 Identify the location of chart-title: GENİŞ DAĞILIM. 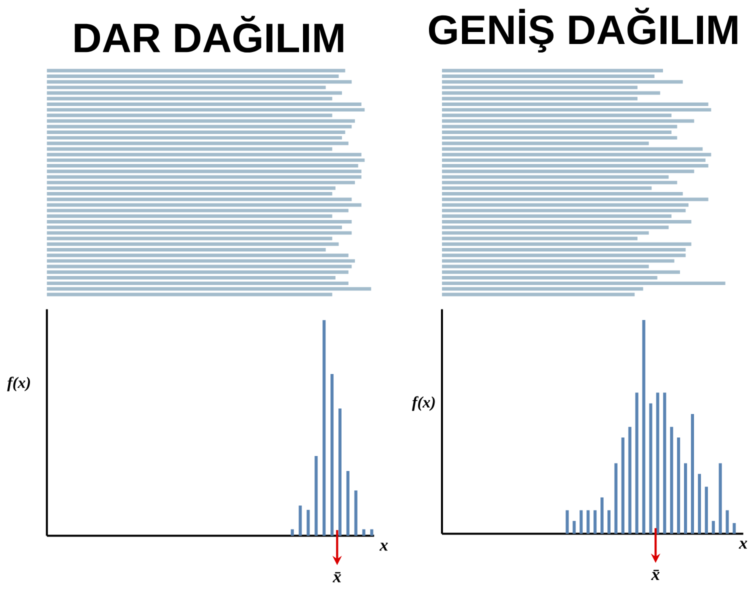
(583, 30).